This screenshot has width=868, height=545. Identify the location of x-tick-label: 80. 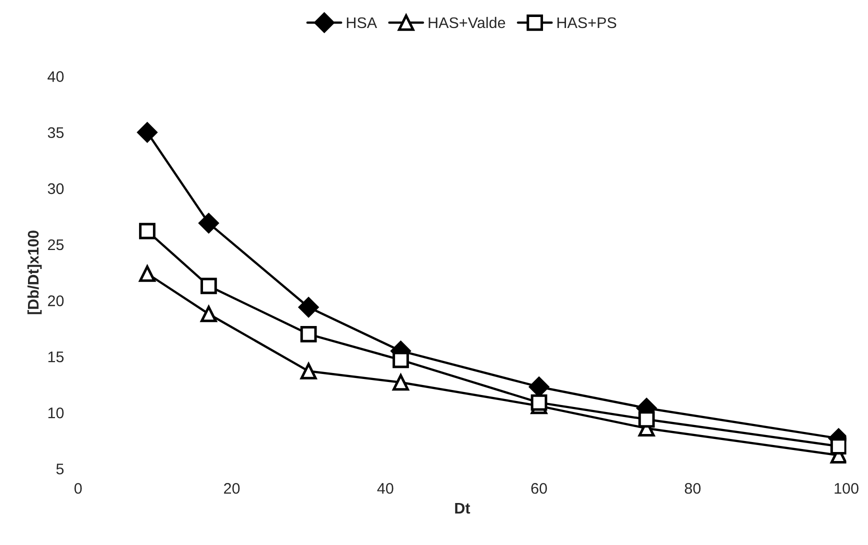
(692, 488).